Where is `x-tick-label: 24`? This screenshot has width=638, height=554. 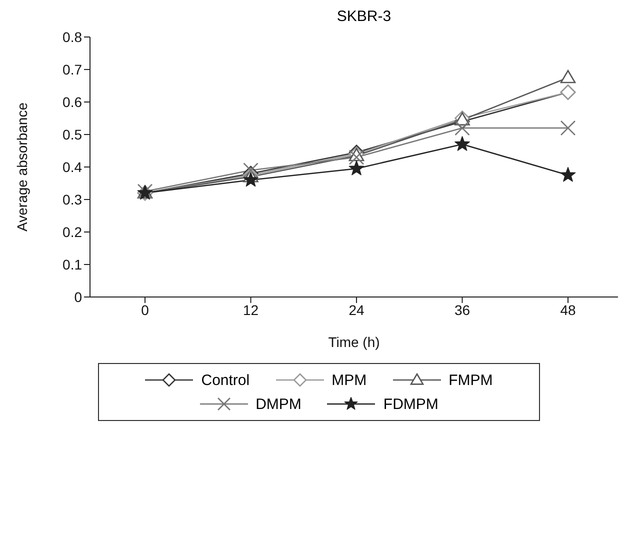 x-tick-label: 24 is located at coordinates (356, 310).